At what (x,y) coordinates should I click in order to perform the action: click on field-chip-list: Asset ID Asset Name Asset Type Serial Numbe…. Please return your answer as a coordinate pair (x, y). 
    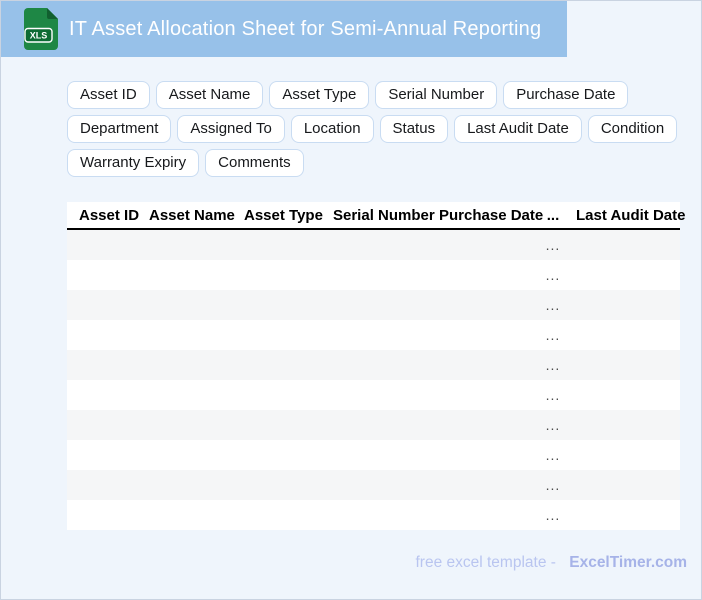
    Looking at the image, I should click on (381, 129).